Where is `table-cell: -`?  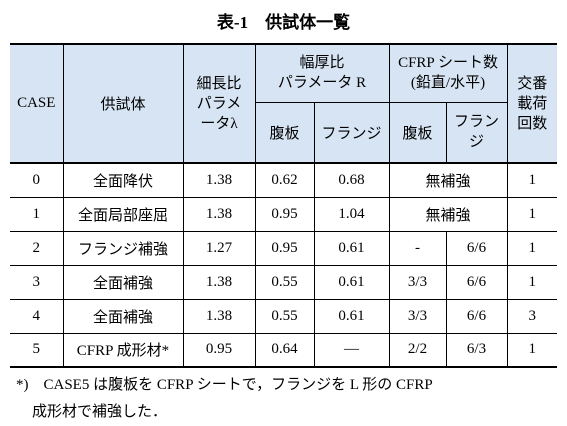 table-cell: - is located at coordinates (417, 247).